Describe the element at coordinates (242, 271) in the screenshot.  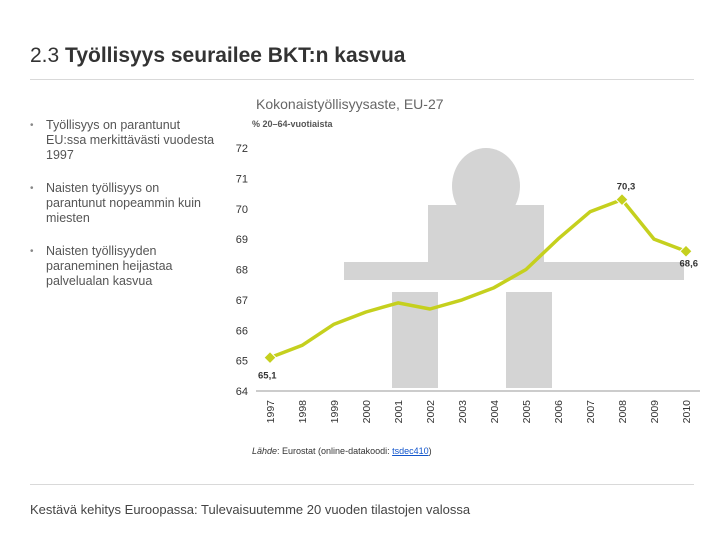
I see `y-tick-label: 68` at that location.